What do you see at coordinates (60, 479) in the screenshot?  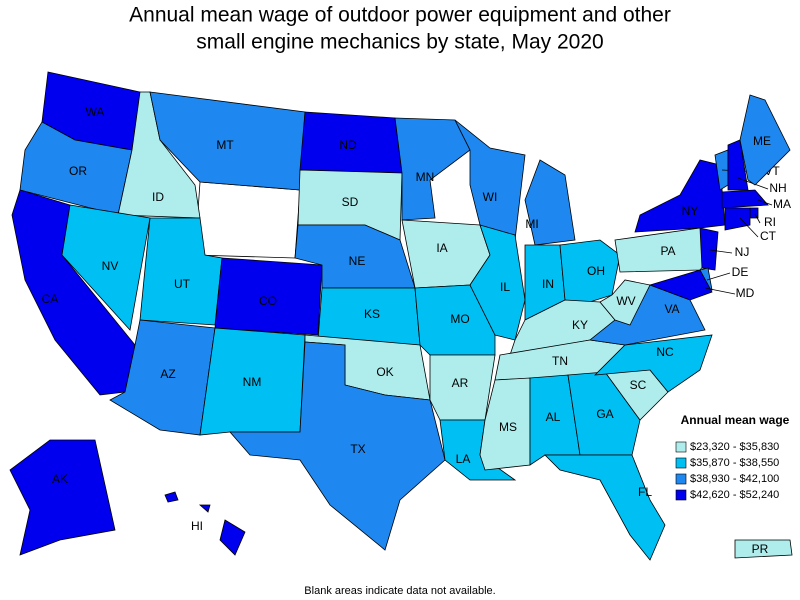 I see `state-label: AK` at bounding box center [60, 479].